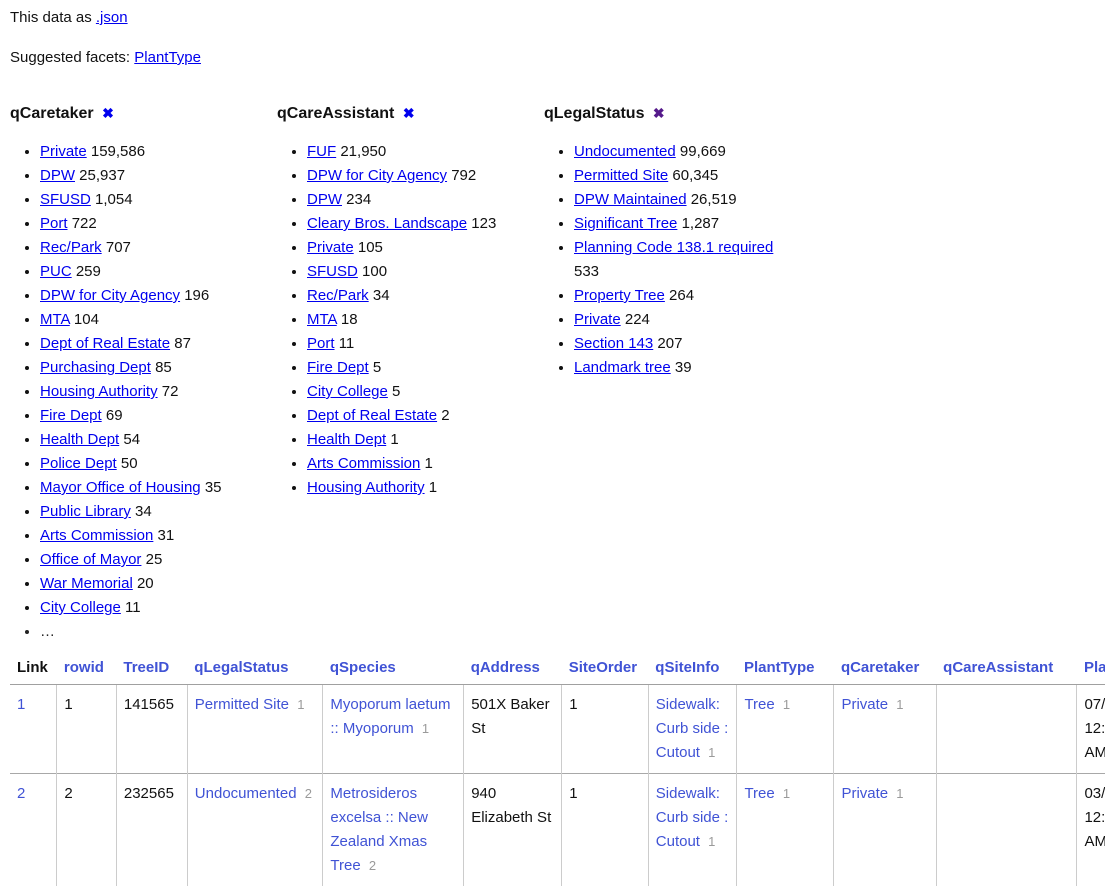 Image resolution: width=1105 pixels, height=886 pixels. What do you see at coordinates (363, 667) in the screenshot?
I see `column-sort-link: qSpecies` at bounding box center [363, 667].